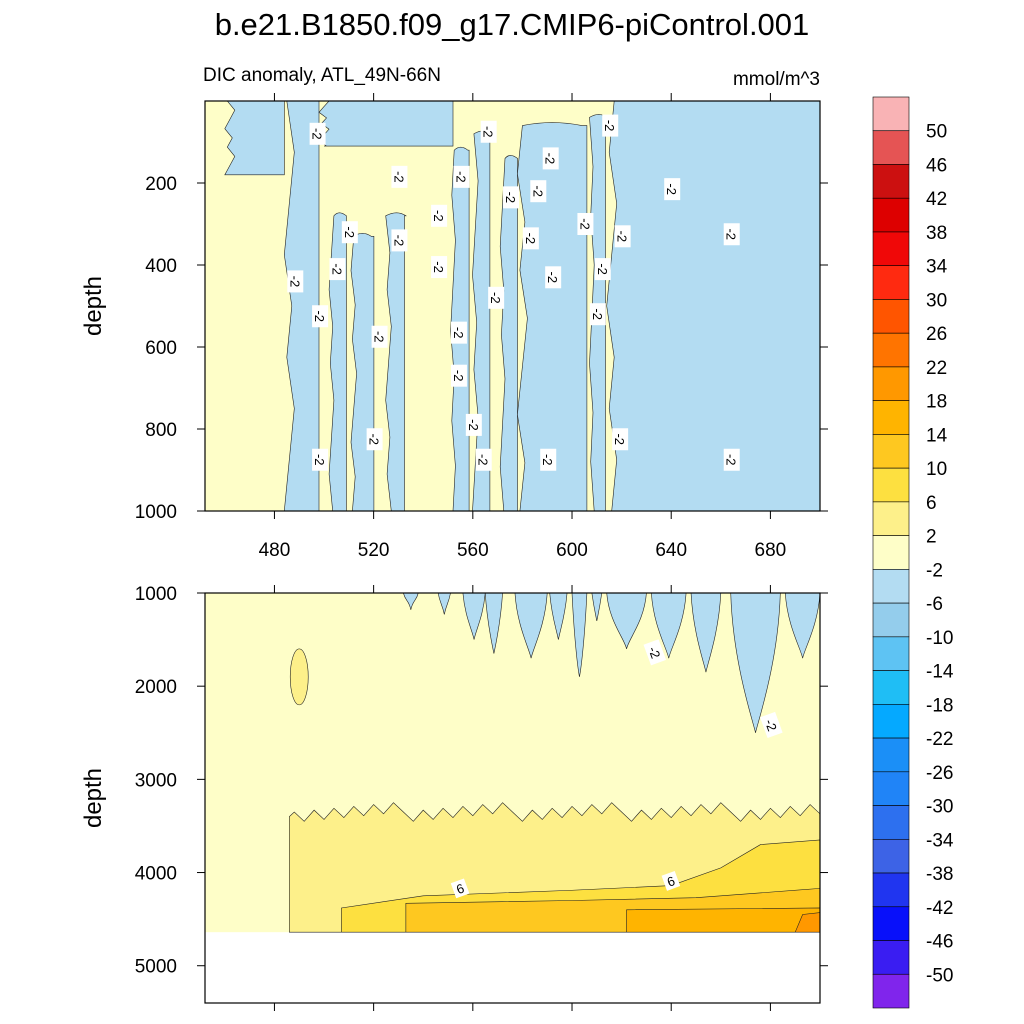 The image size is (1024, 1024). What do you see at coordinates (616, 769) in the screenshot?
I see `bottom-contour-labels: -2 -2 6 6` at bounding box center [616, 769].